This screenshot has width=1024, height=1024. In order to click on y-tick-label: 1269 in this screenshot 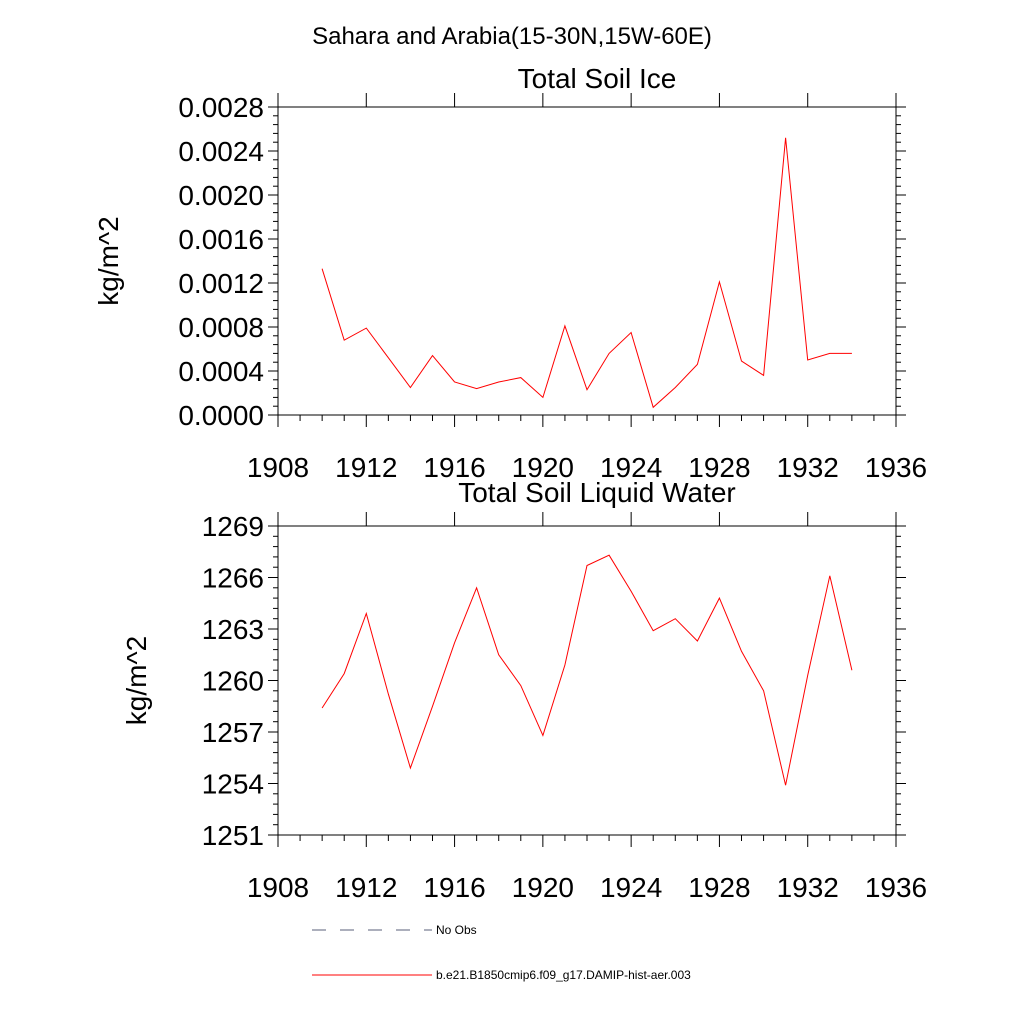, I will do `click(233, 526)`.